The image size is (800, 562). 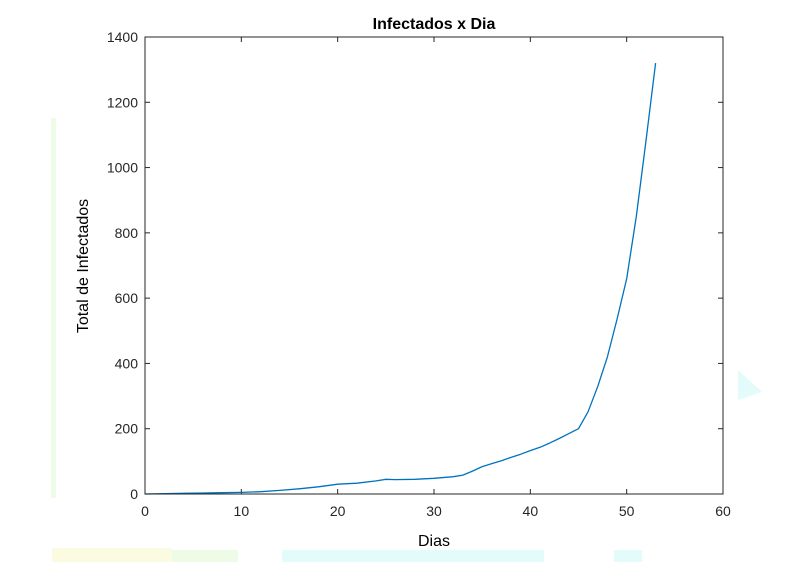 What do you see at coordinates (628, 556) in the screenshot?
I see `artifact-bottom-cyan-small` at bounding box center [628, 556].